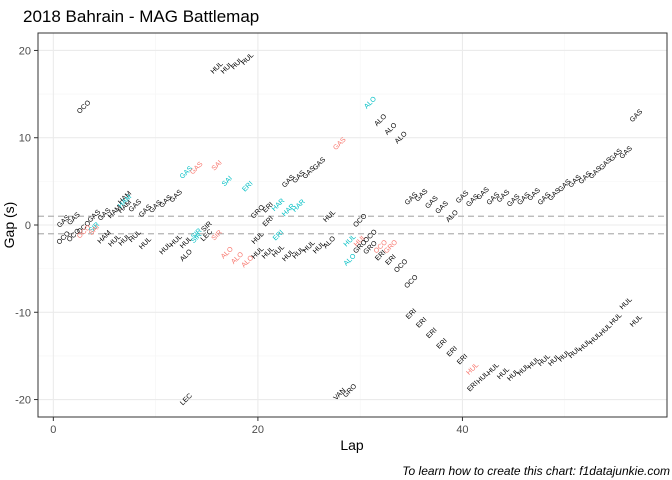 Image resolution: width=672 pixels, height=480 pixels. I want to click on x-axis-title: Lap, so click(352, 445).